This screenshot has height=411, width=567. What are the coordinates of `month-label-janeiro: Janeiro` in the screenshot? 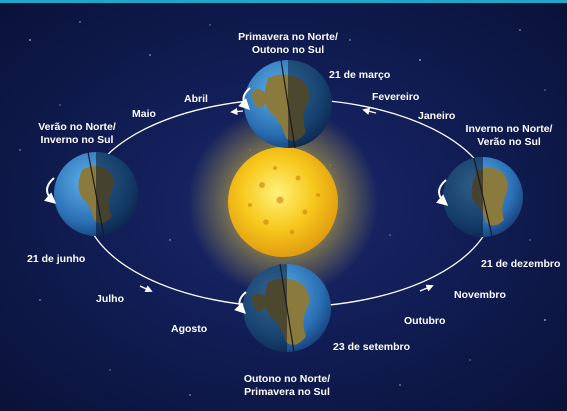 It's located at (437, 116).